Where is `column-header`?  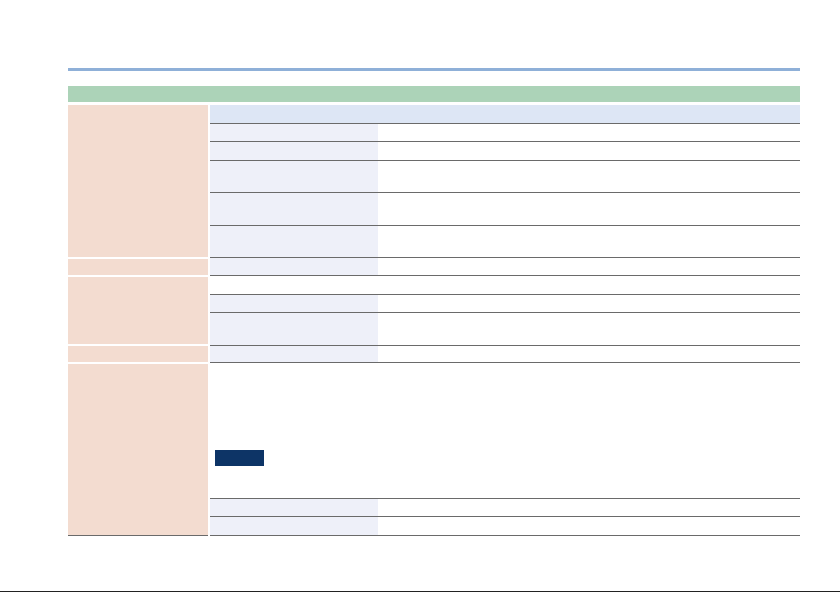 column-header is located at coordinates (505, 114).